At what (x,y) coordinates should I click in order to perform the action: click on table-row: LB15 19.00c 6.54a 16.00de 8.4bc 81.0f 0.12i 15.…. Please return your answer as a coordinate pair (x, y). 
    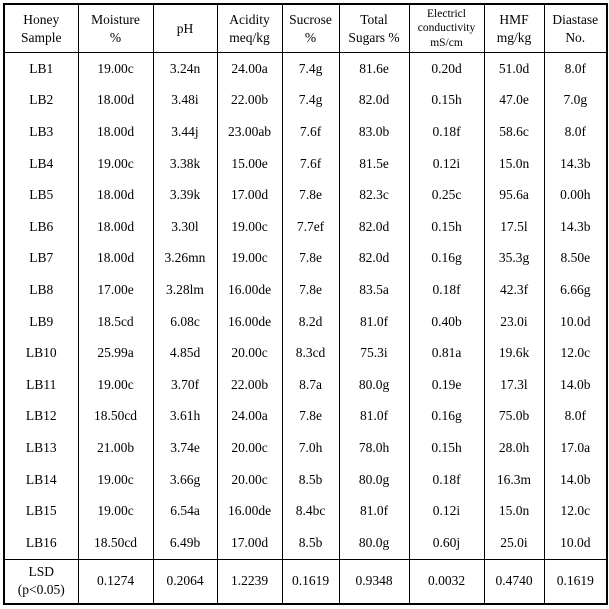
    Looking at the image, I should click on (305, 511).